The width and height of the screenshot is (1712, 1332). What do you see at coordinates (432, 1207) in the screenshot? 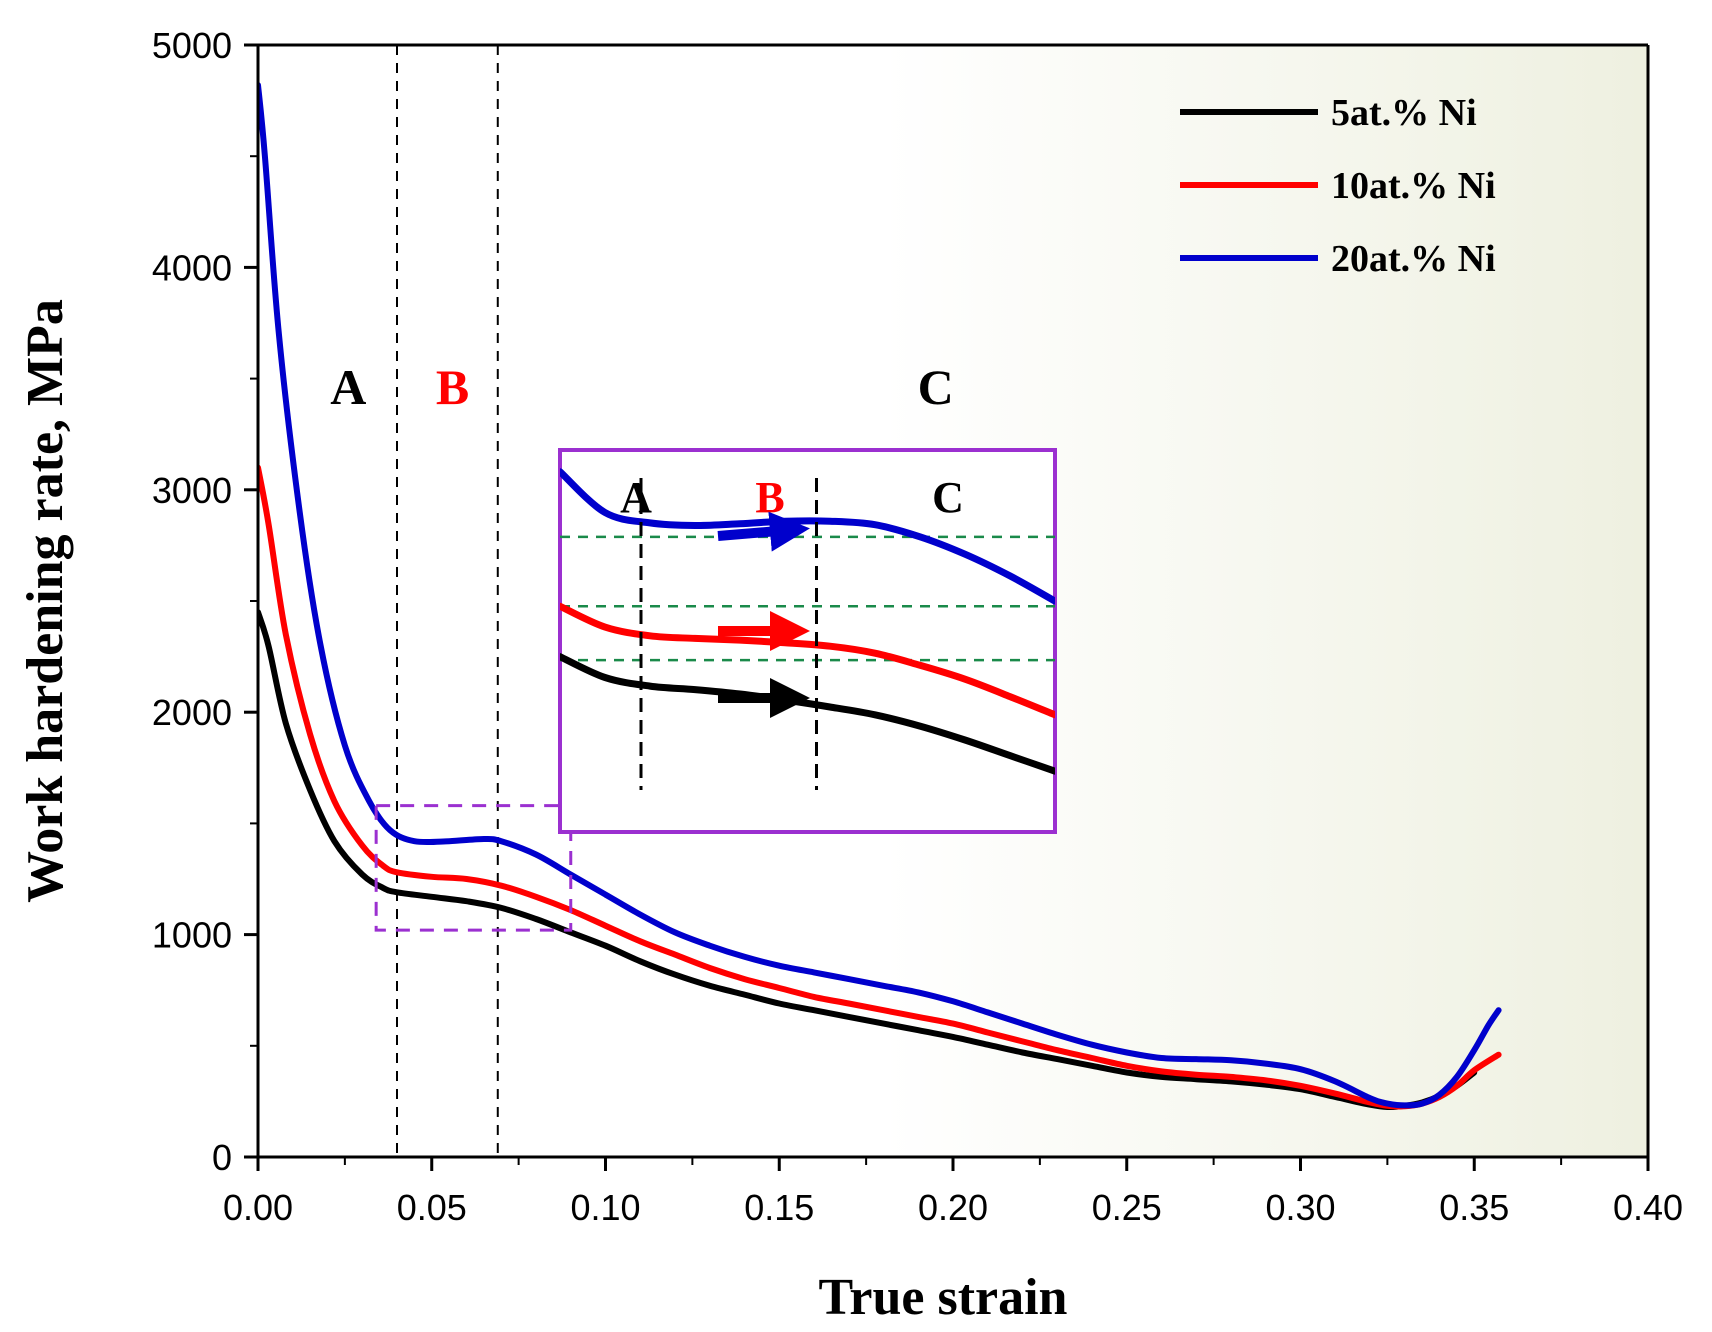
I see `x-tick-label: 0.05` at bounding box center [432, 1207].